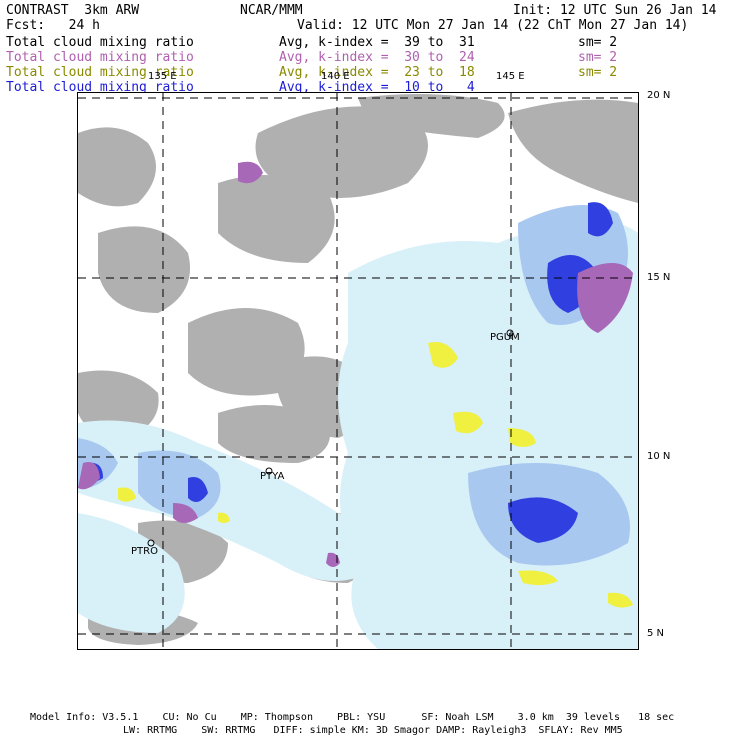  I want to click on lat-label-20n: 20 N, so click(659, 95).